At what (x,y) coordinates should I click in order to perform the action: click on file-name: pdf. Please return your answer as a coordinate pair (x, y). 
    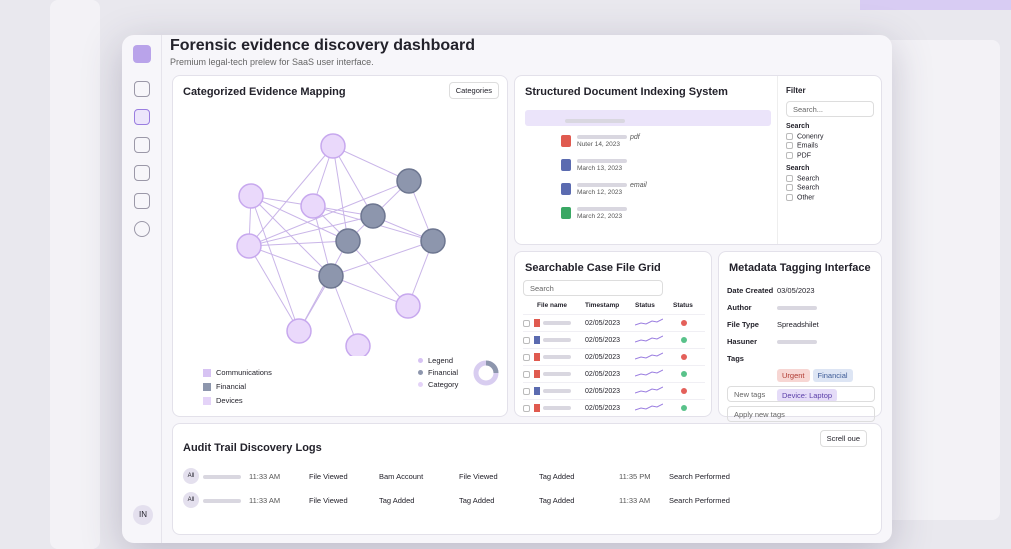
    Looking at the image, I should click on (608, 137).